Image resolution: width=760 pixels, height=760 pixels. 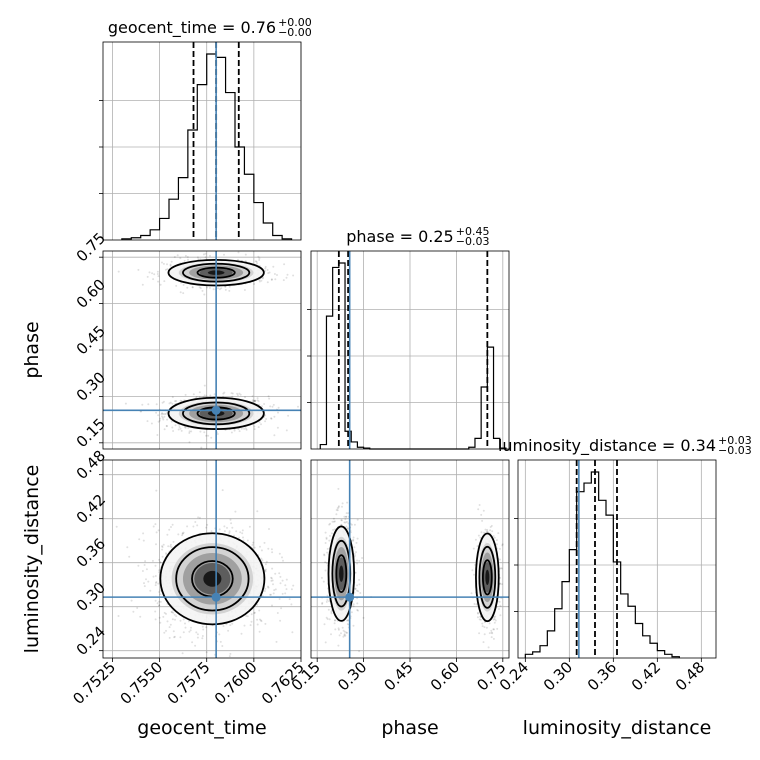 What do you see at coordinates (32, 349) in the screenshot?
I see `y-axis-label-phase: phase` at bounding box center [32, 349].